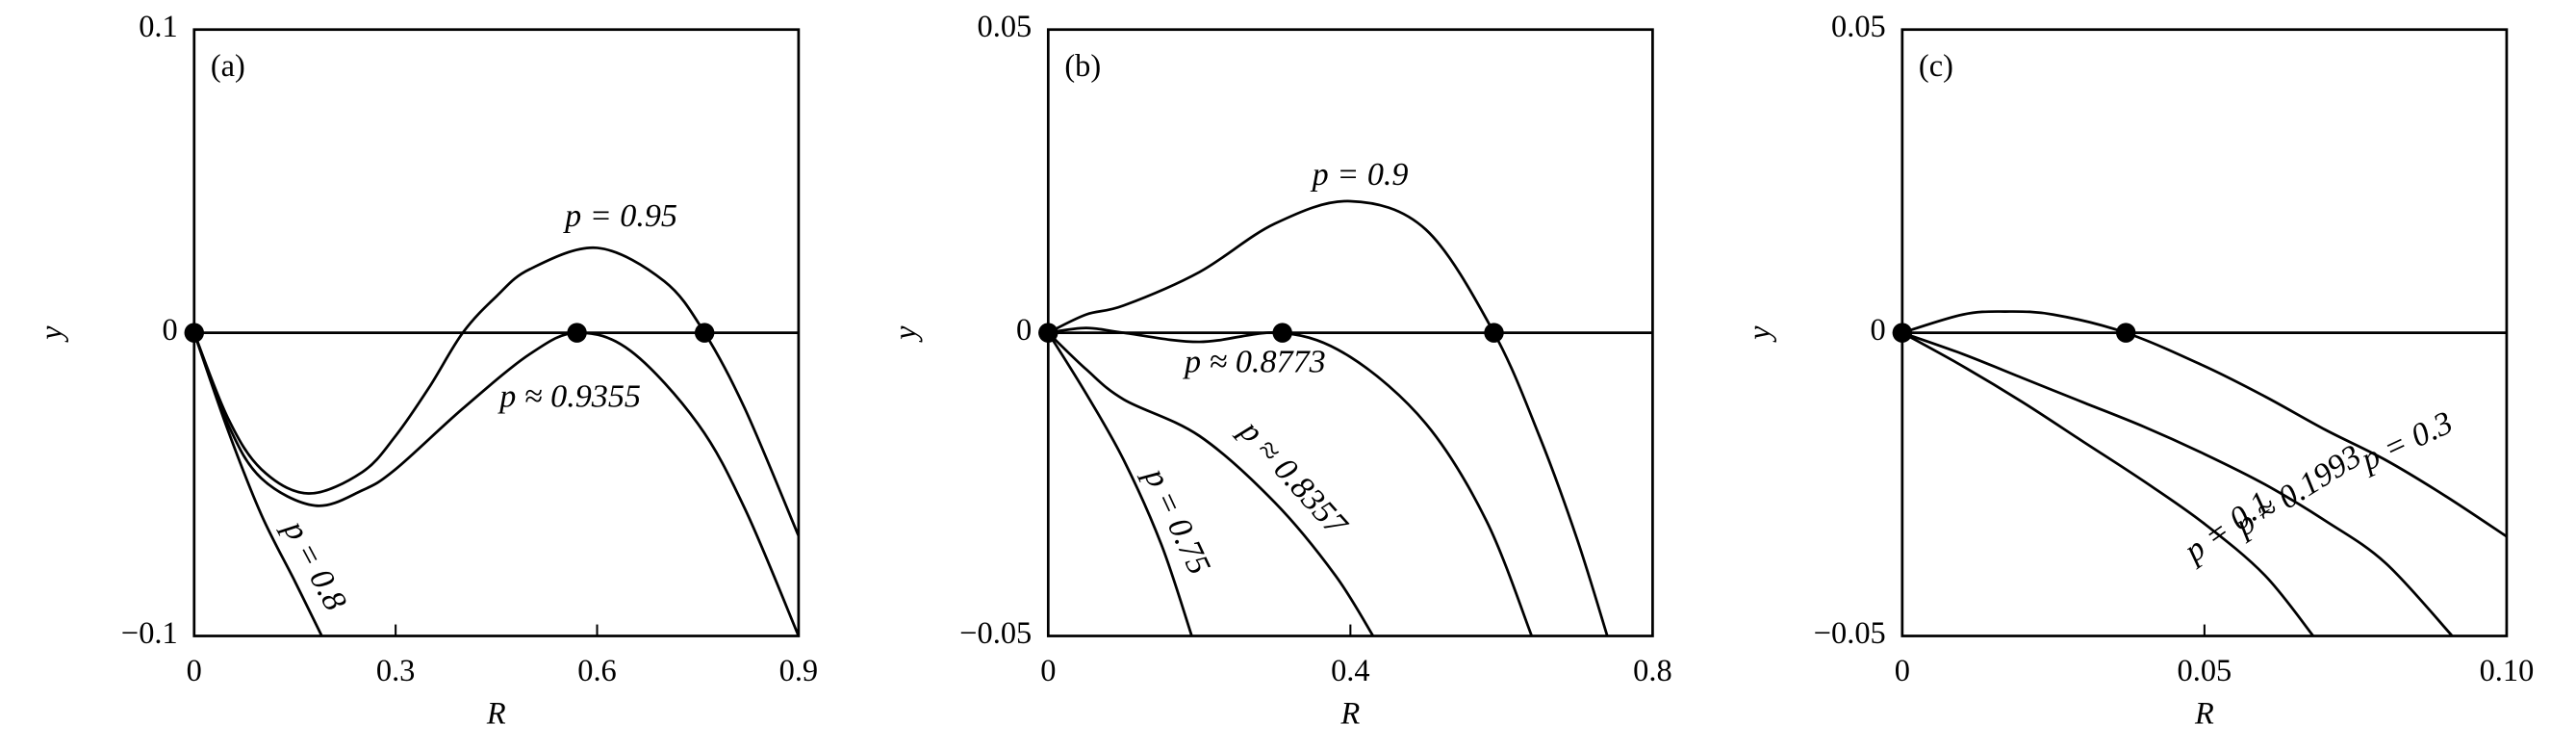 The width and height of the screenshot is (2576, 751). What do you see at coordinates (2407, 442) in the screenshot?
I see `curve-label: p = 0.3` at bounding box center [2407, 442].